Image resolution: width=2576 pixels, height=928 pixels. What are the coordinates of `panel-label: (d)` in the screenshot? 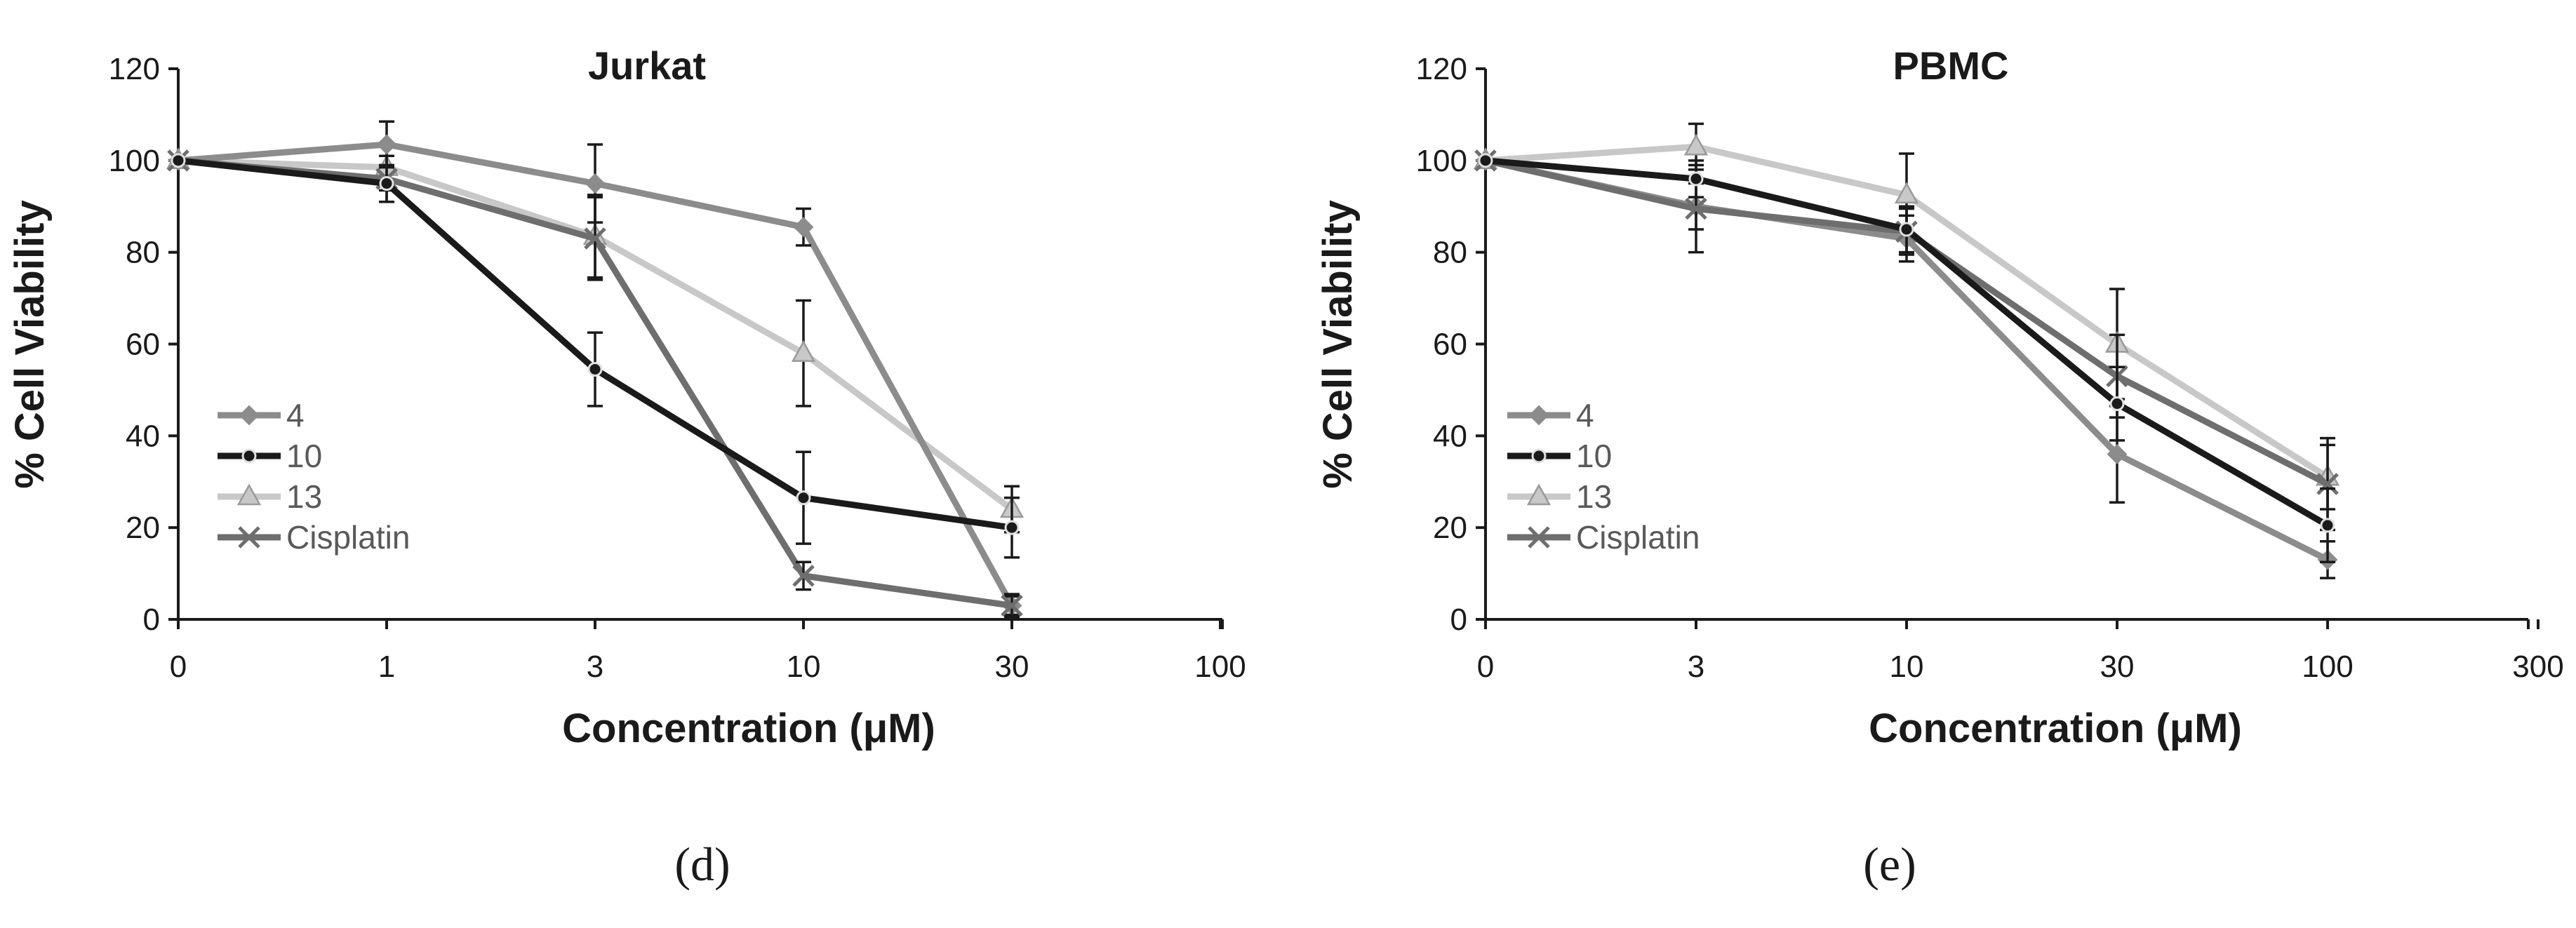 It's located at (702, 864).